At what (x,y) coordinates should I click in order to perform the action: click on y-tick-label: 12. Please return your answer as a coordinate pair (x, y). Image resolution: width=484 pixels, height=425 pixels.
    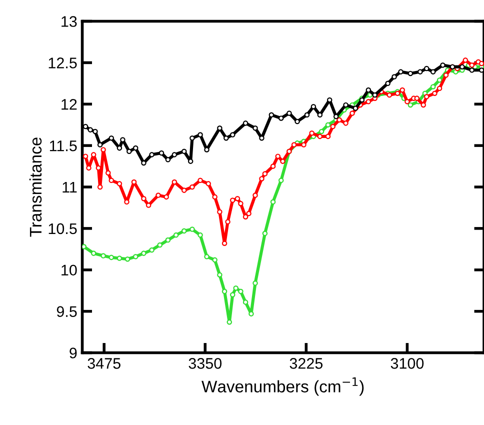
    Looking at the image, I should click on (69, 104).